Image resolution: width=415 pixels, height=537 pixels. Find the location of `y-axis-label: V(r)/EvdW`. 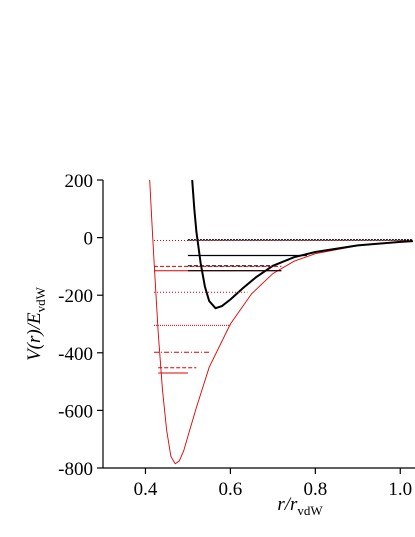

y-axis-label: V(r)/EvdW is located at coordinates (36, 323).